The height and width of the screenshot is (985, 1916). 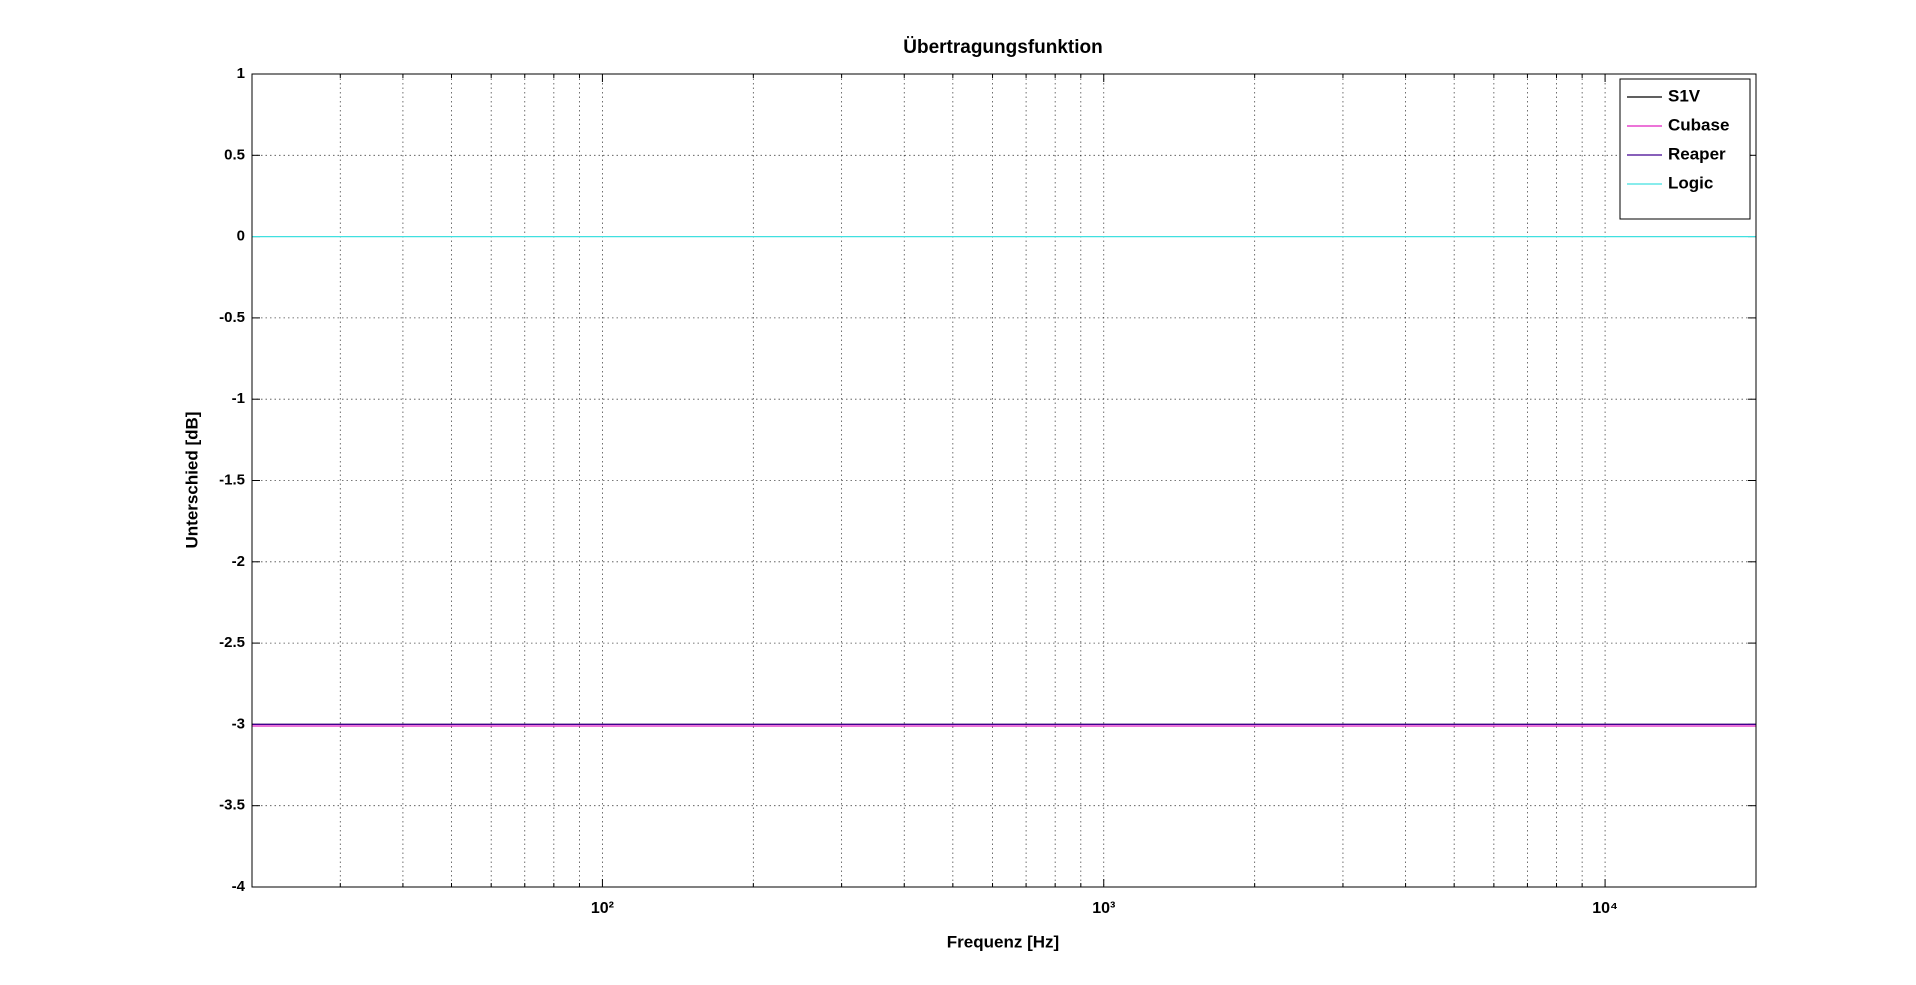 I want to click on y-tick-label: -4, so click(x=239, y=886).